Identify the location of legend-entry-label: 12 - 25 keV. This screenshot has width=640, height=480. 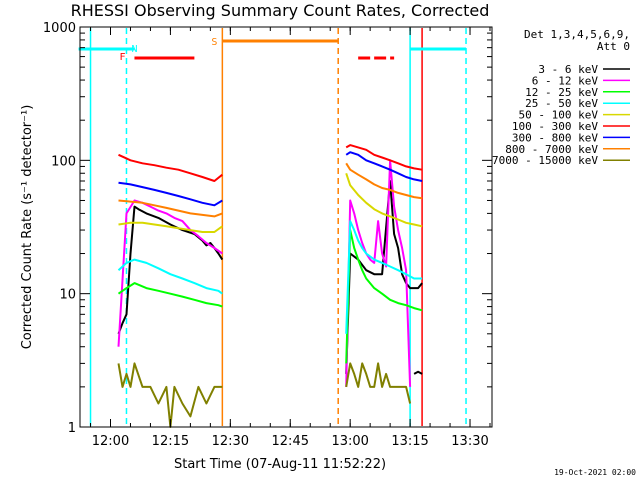
(561, 92).